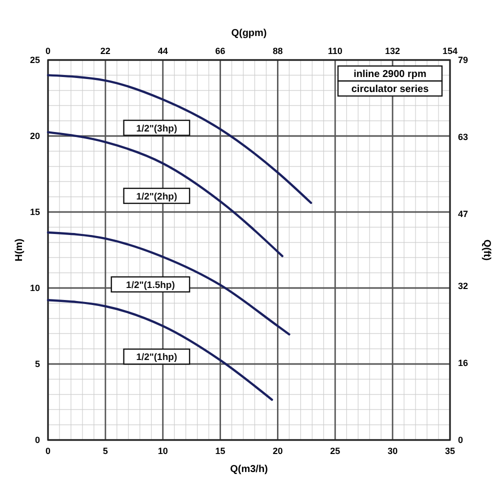 This screenshot has height=500, width=500. I want to click on y-tick-label: 5, so click(37, 364).